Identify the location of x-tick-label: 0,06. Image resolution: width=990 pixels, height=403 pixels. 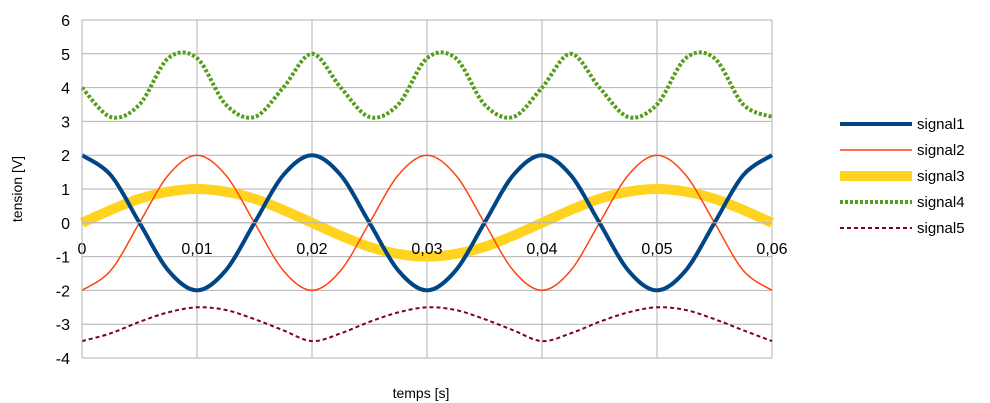
(771, 249).